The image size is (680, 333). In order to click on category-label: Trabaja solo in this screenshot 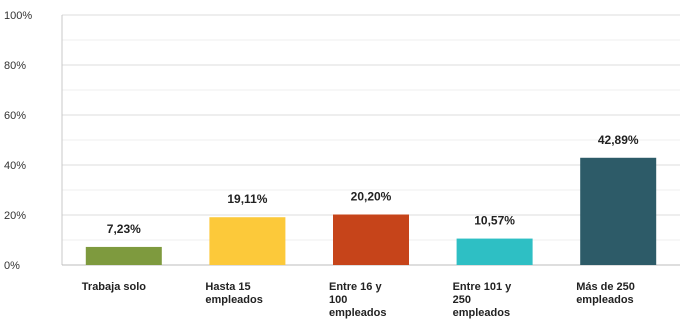, I will do `click(114, 287)`.